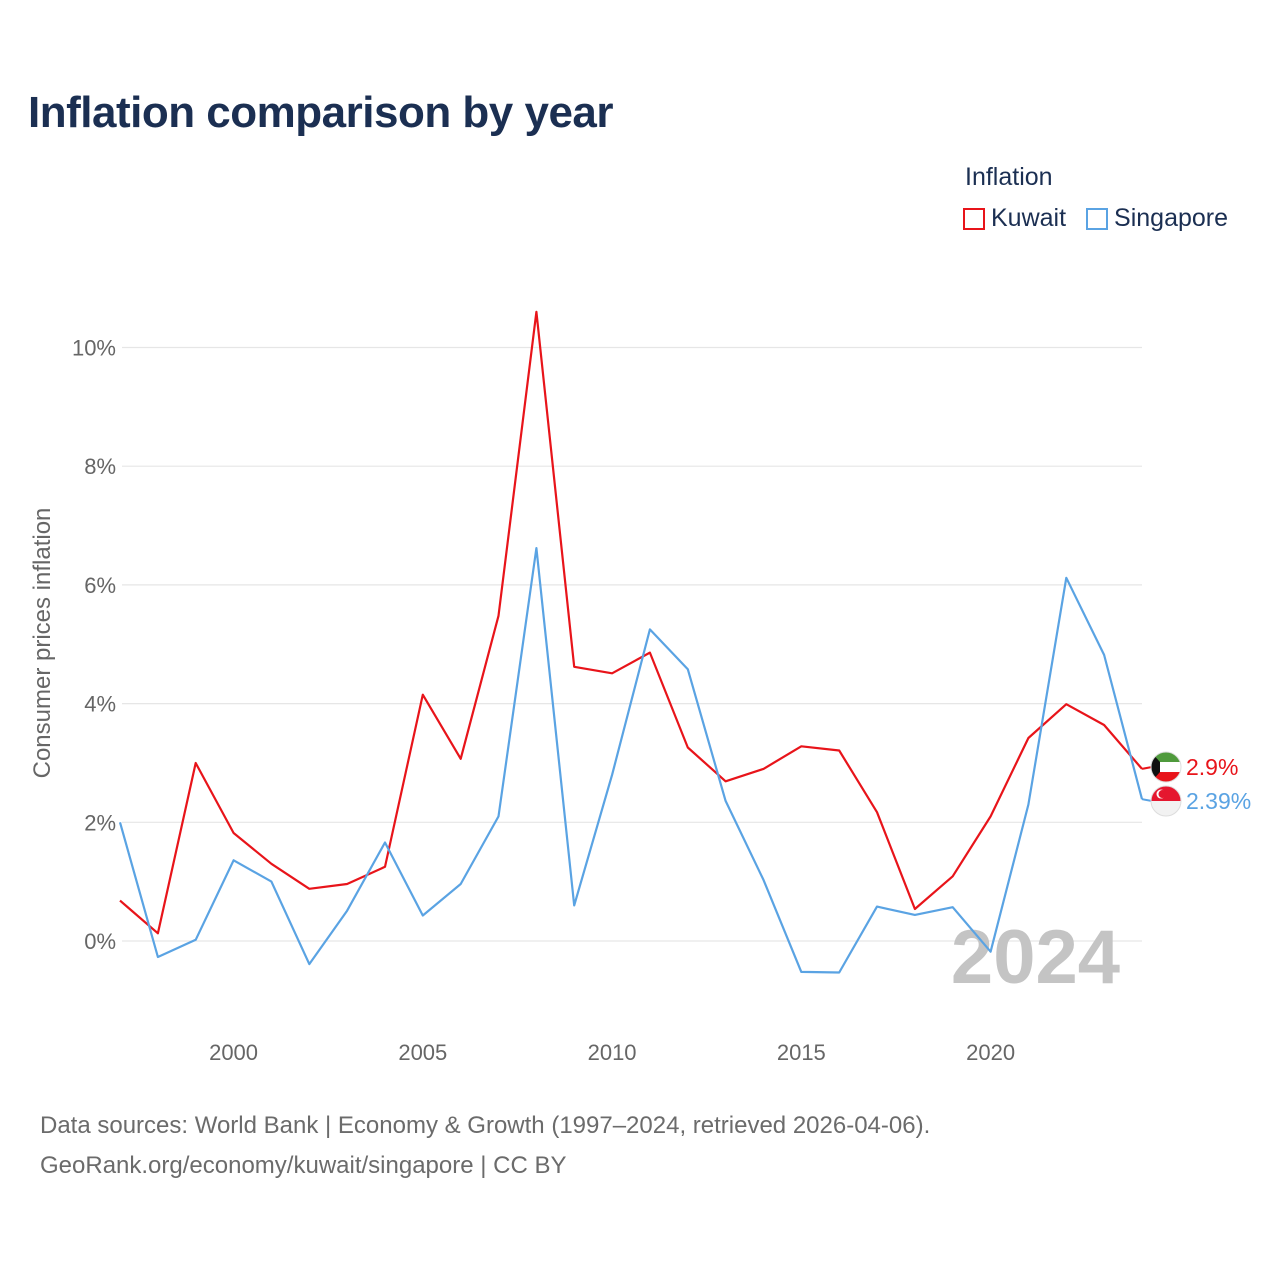 The height and width of the screenshot is (1280, 1280). What do you see at coordinates (990, 1052) in the screenshot?
I see `x-tick-label: 2020` at bounding box center [990, 1052].